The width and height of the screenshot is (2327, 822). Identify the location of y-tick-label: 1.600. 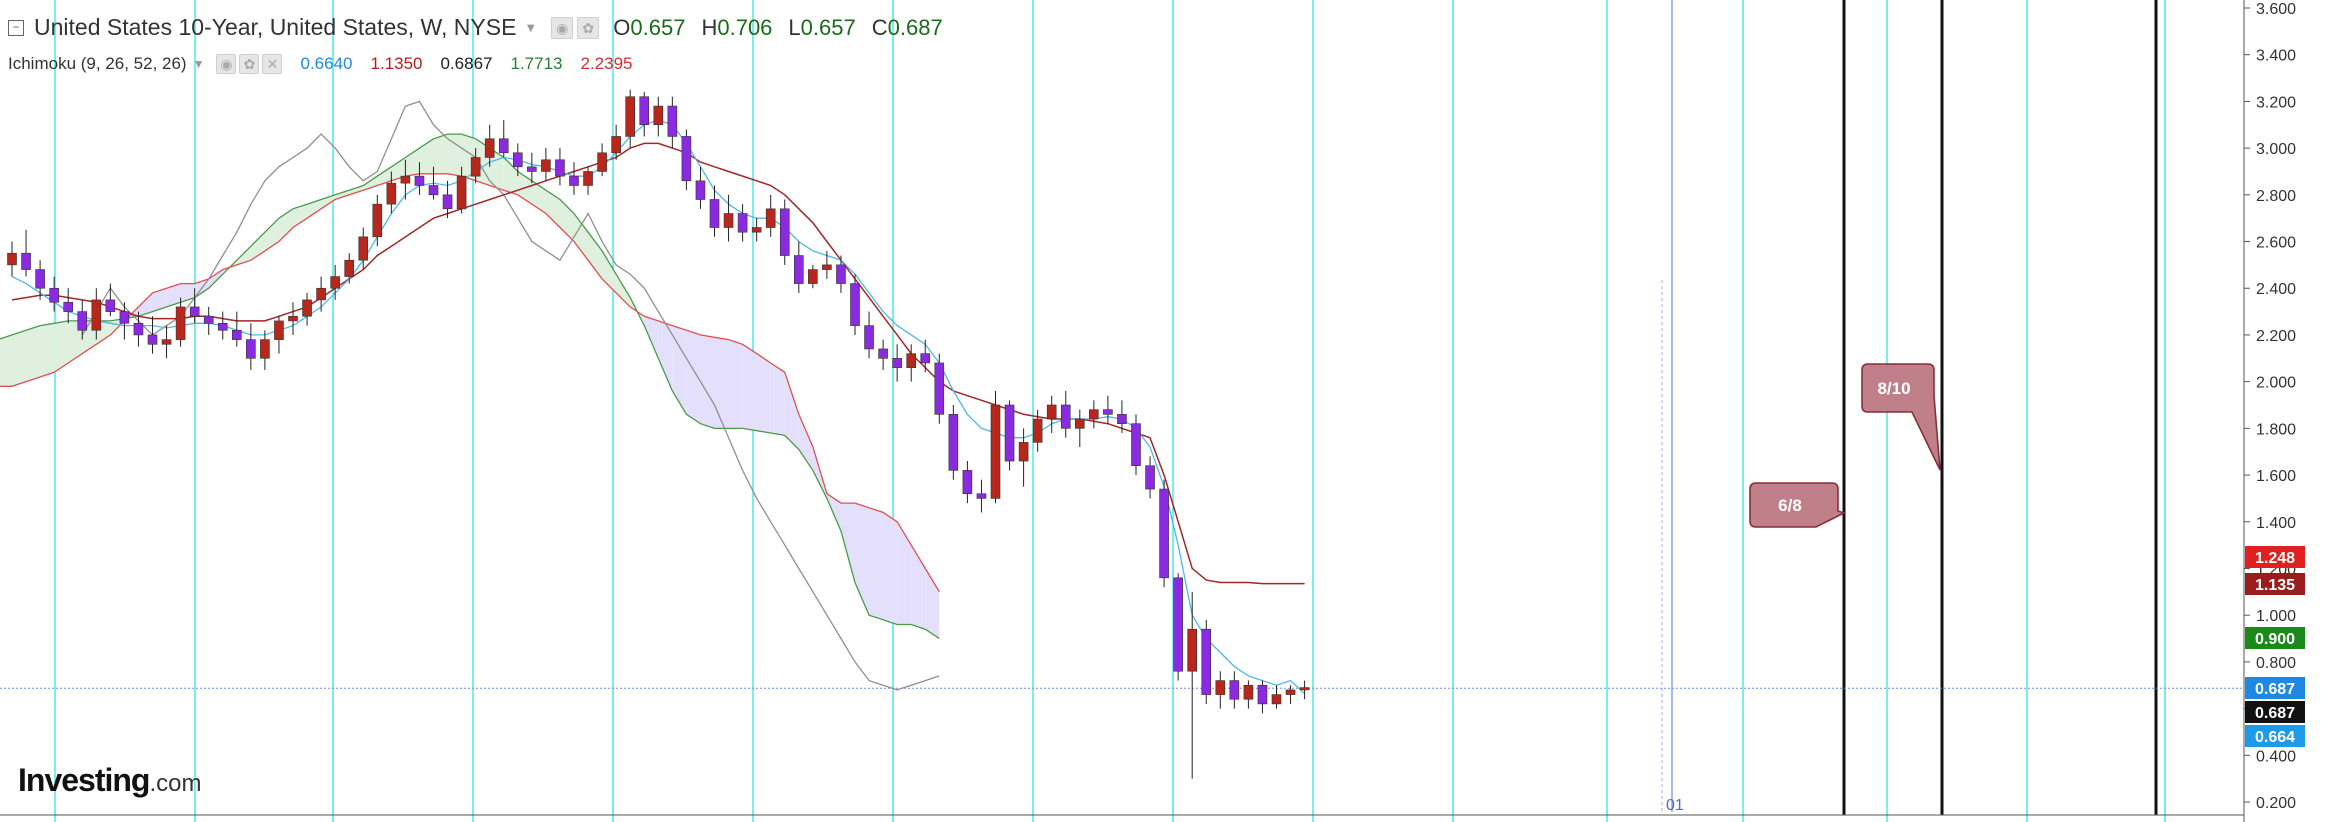
(2276, 476).